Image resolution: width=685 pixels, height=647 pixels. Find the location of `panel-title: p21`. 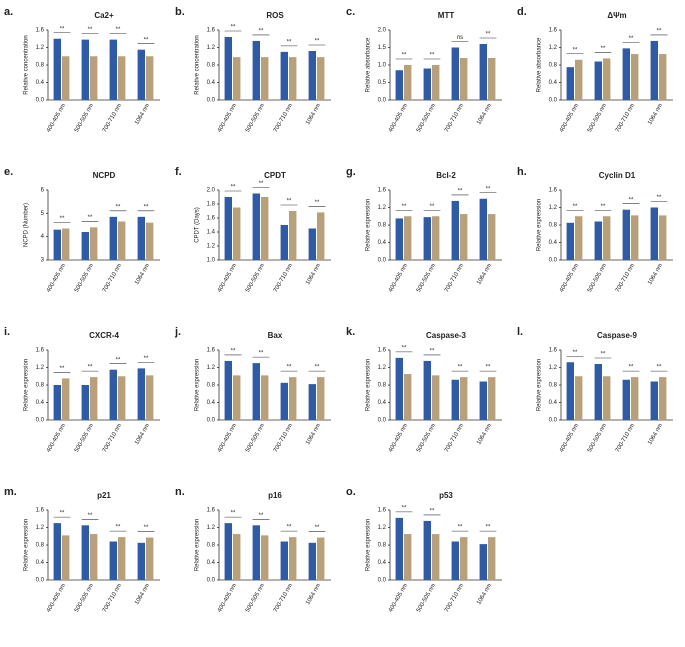

panel-title: p21 is located at coordinates (104, 495).